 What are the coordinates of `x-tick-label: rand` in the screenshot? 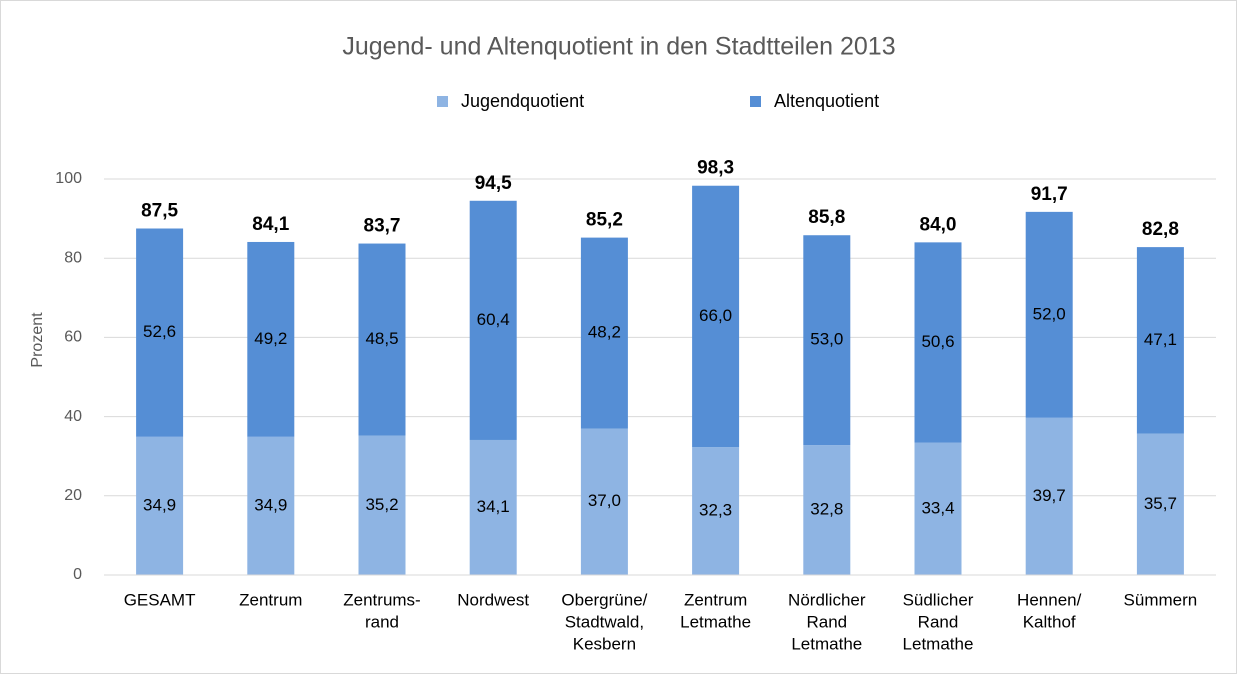 It's located at (382, 621).